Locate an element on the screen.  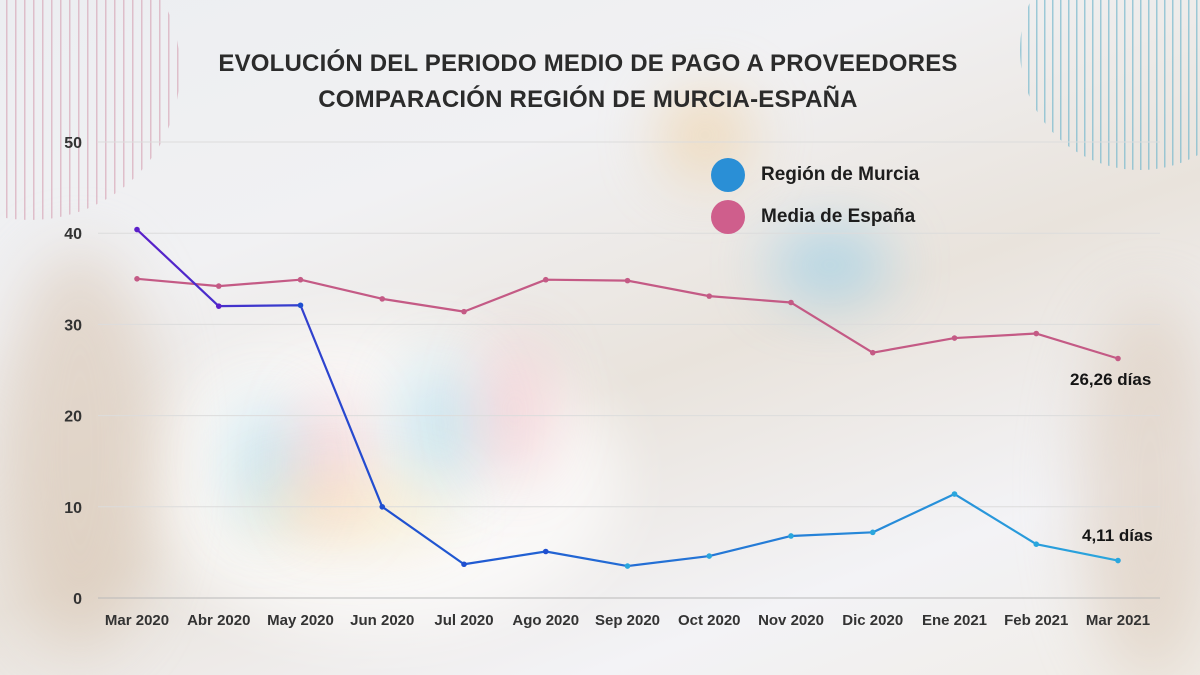
x-tick-label: Oct 2020 is located at coordinates (709, 620).